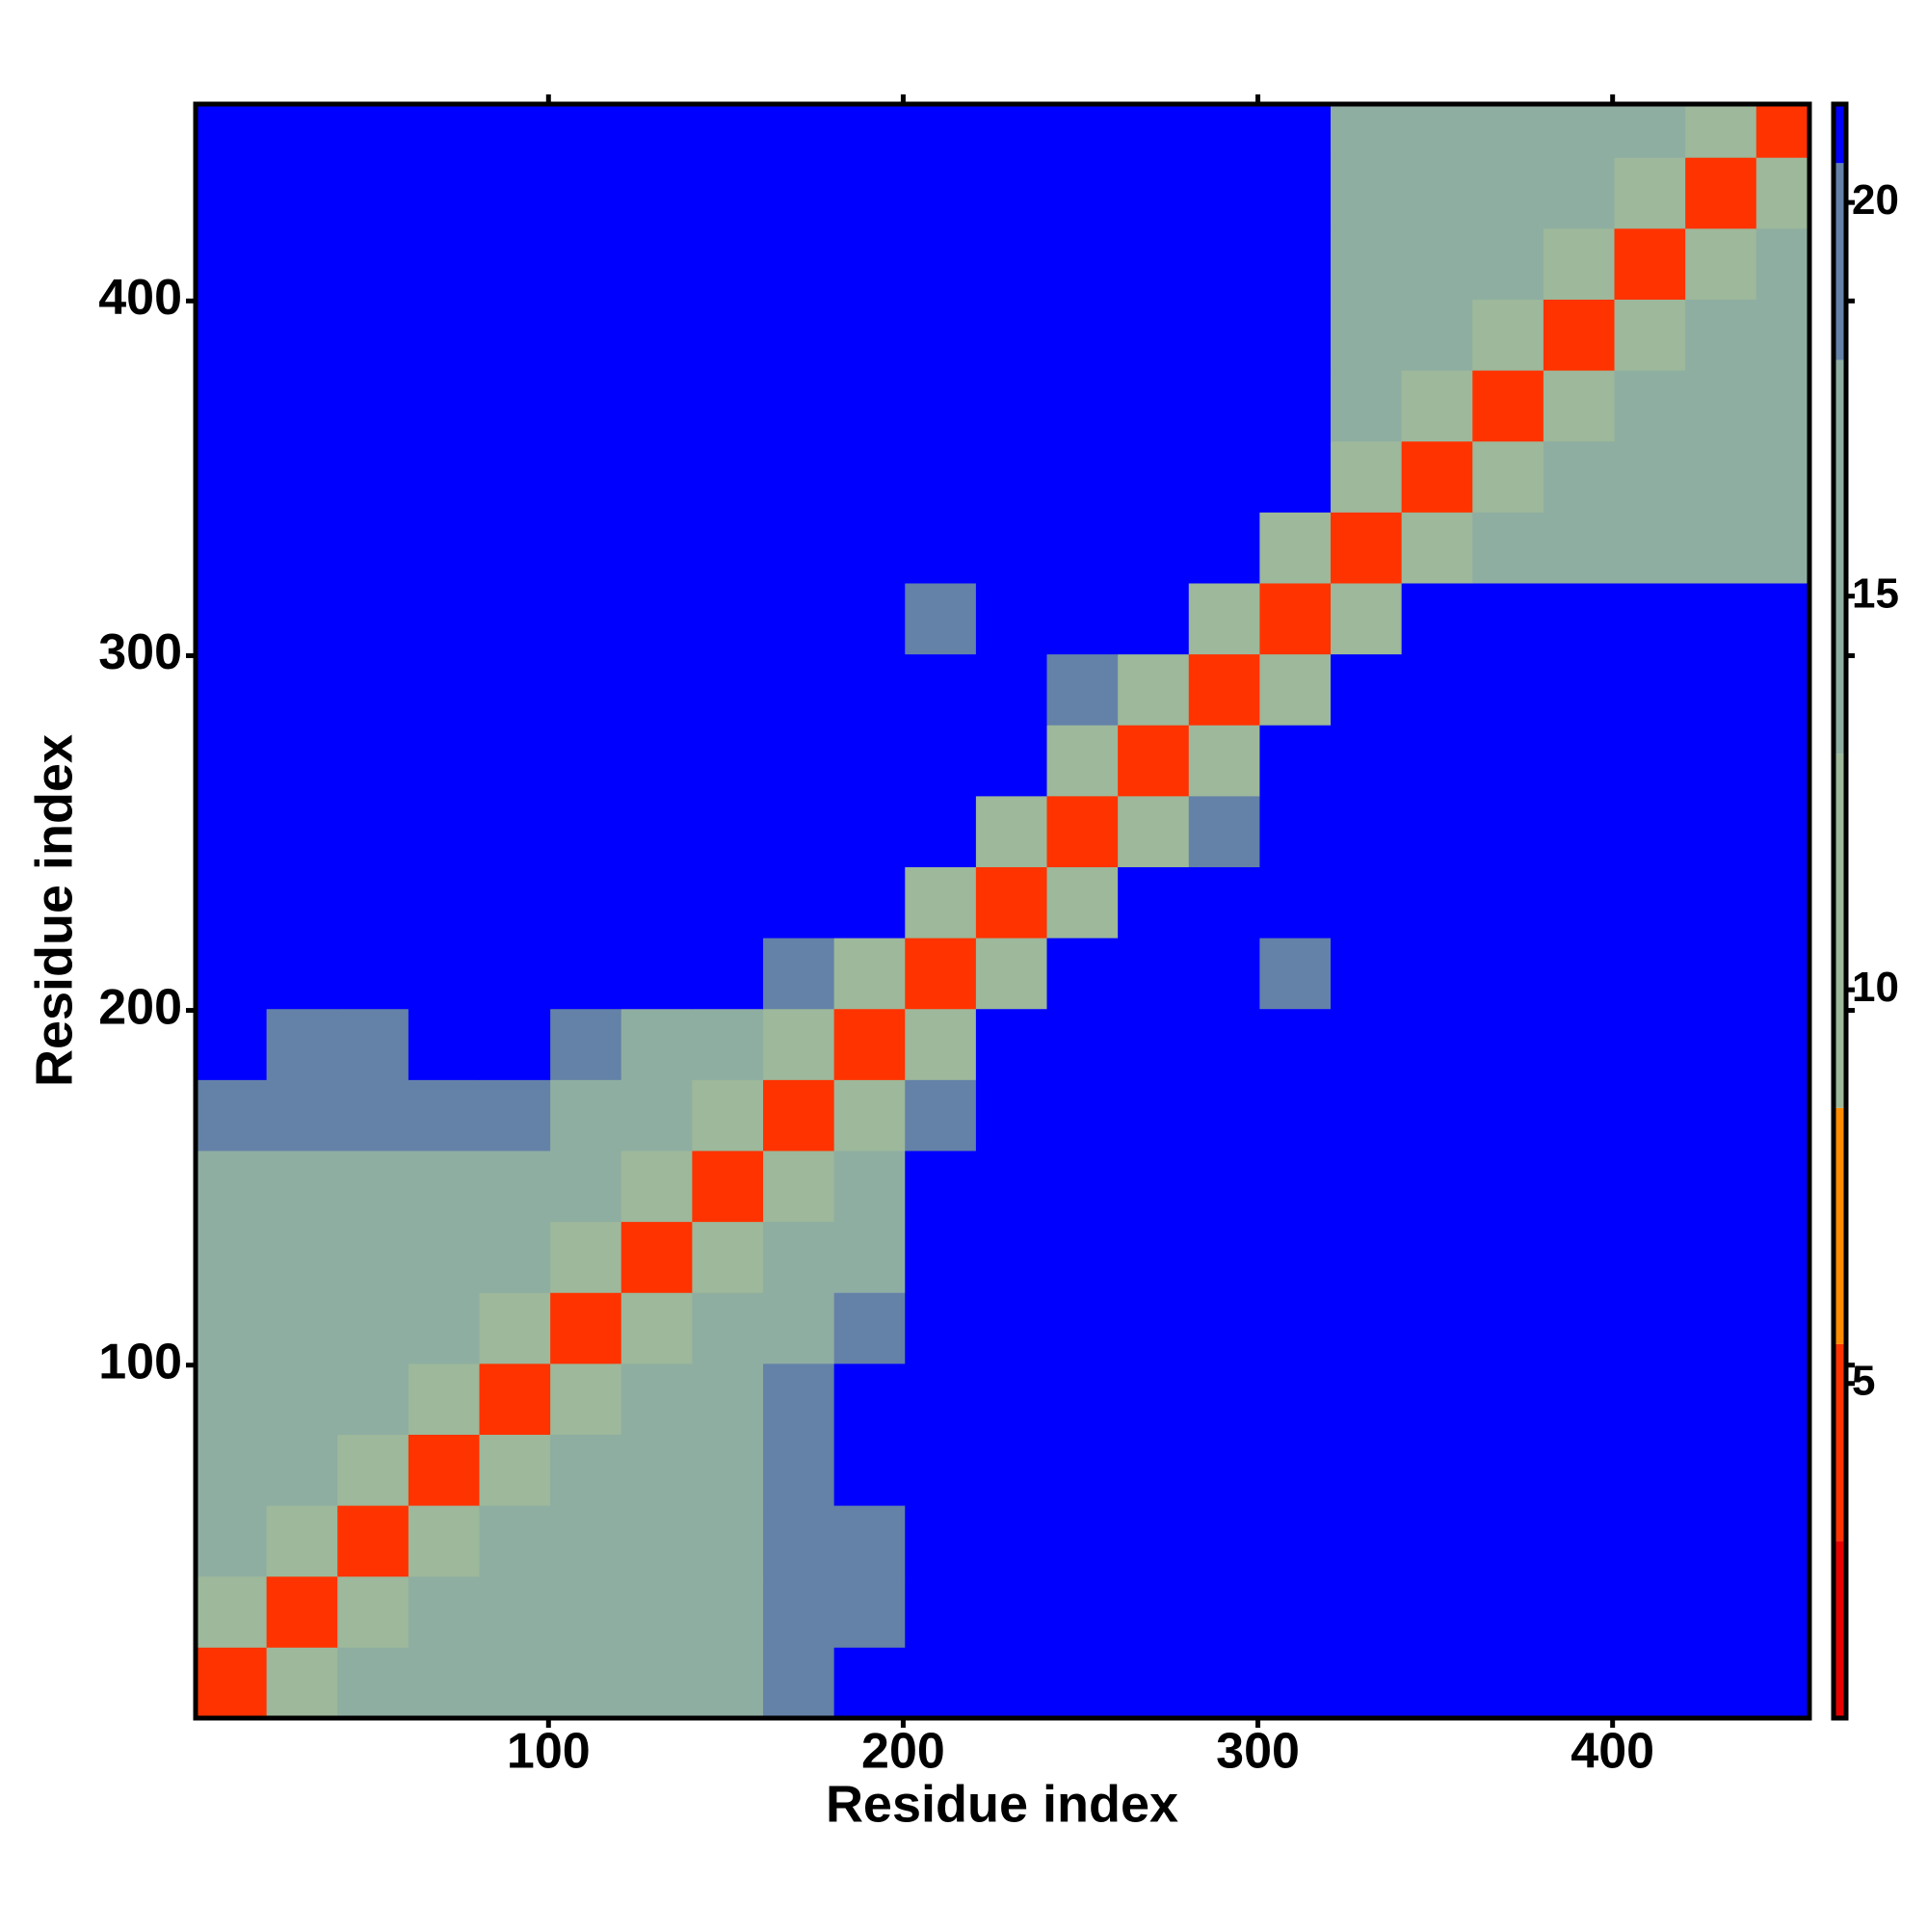  I want to click on x-tick-label: 400, so click(1613, 1752).